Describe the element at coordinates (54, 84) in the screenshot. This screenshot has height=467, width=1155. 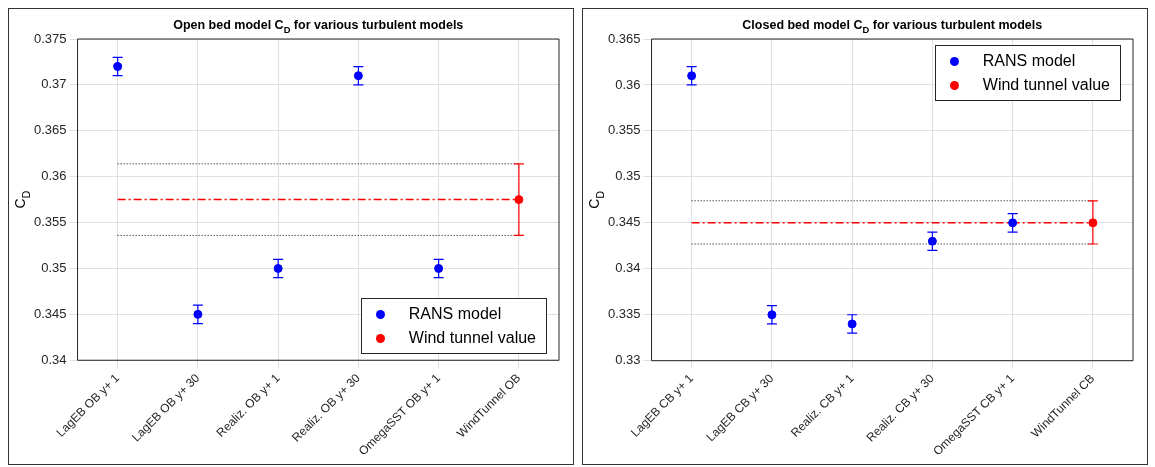
I see `y-tick-label: 0.37` at that location.